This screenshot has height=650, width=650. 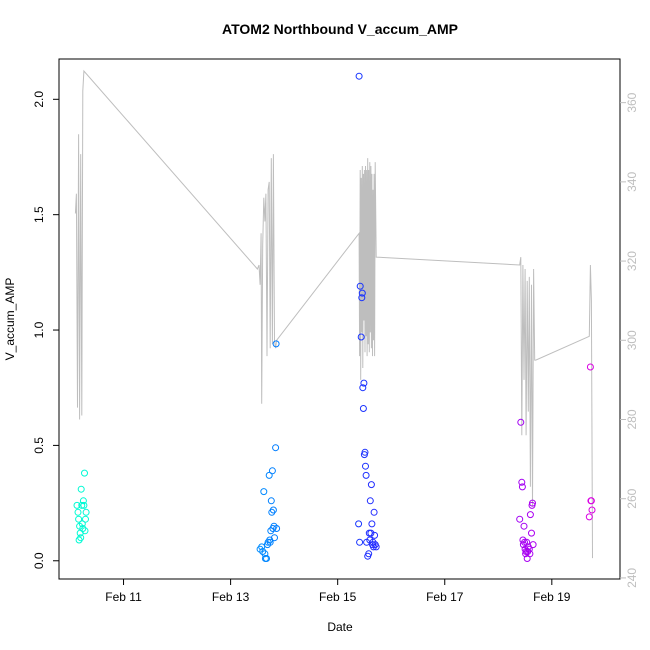 I want to click on y-tick-label: 0.0, so click(x=39, y=560).